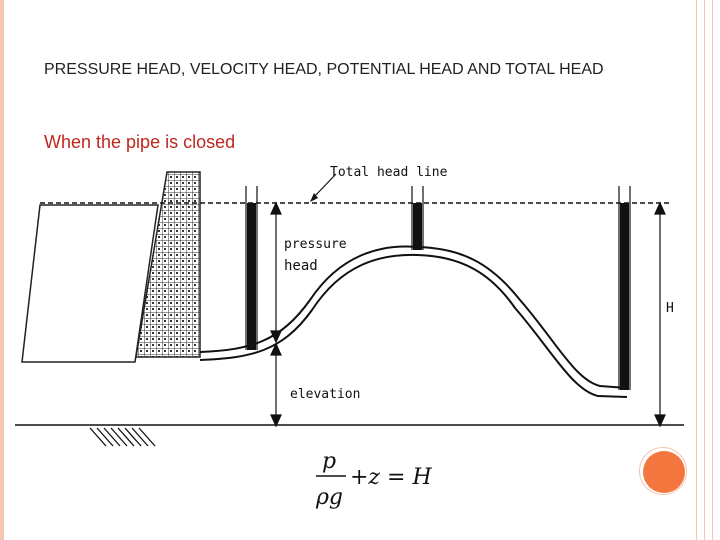  I want to click on formula-numerator: p, so click(329, 461).